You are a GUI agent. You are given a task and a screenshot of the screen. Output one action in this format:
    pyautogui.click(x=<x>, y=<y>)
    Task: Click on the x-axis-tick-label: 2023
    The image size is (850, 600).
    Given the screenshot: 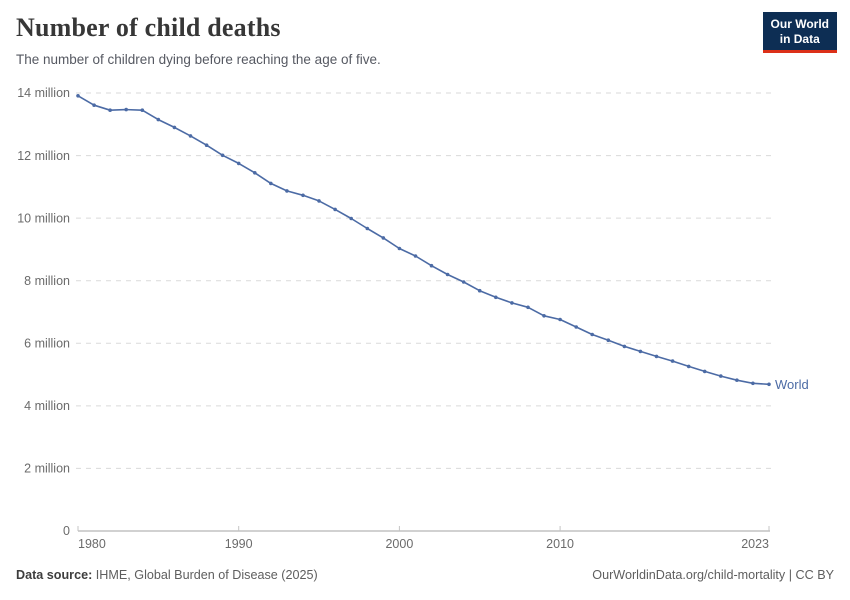 What is the action you would take?
    pyautogui.click(x=755, y=544)
    